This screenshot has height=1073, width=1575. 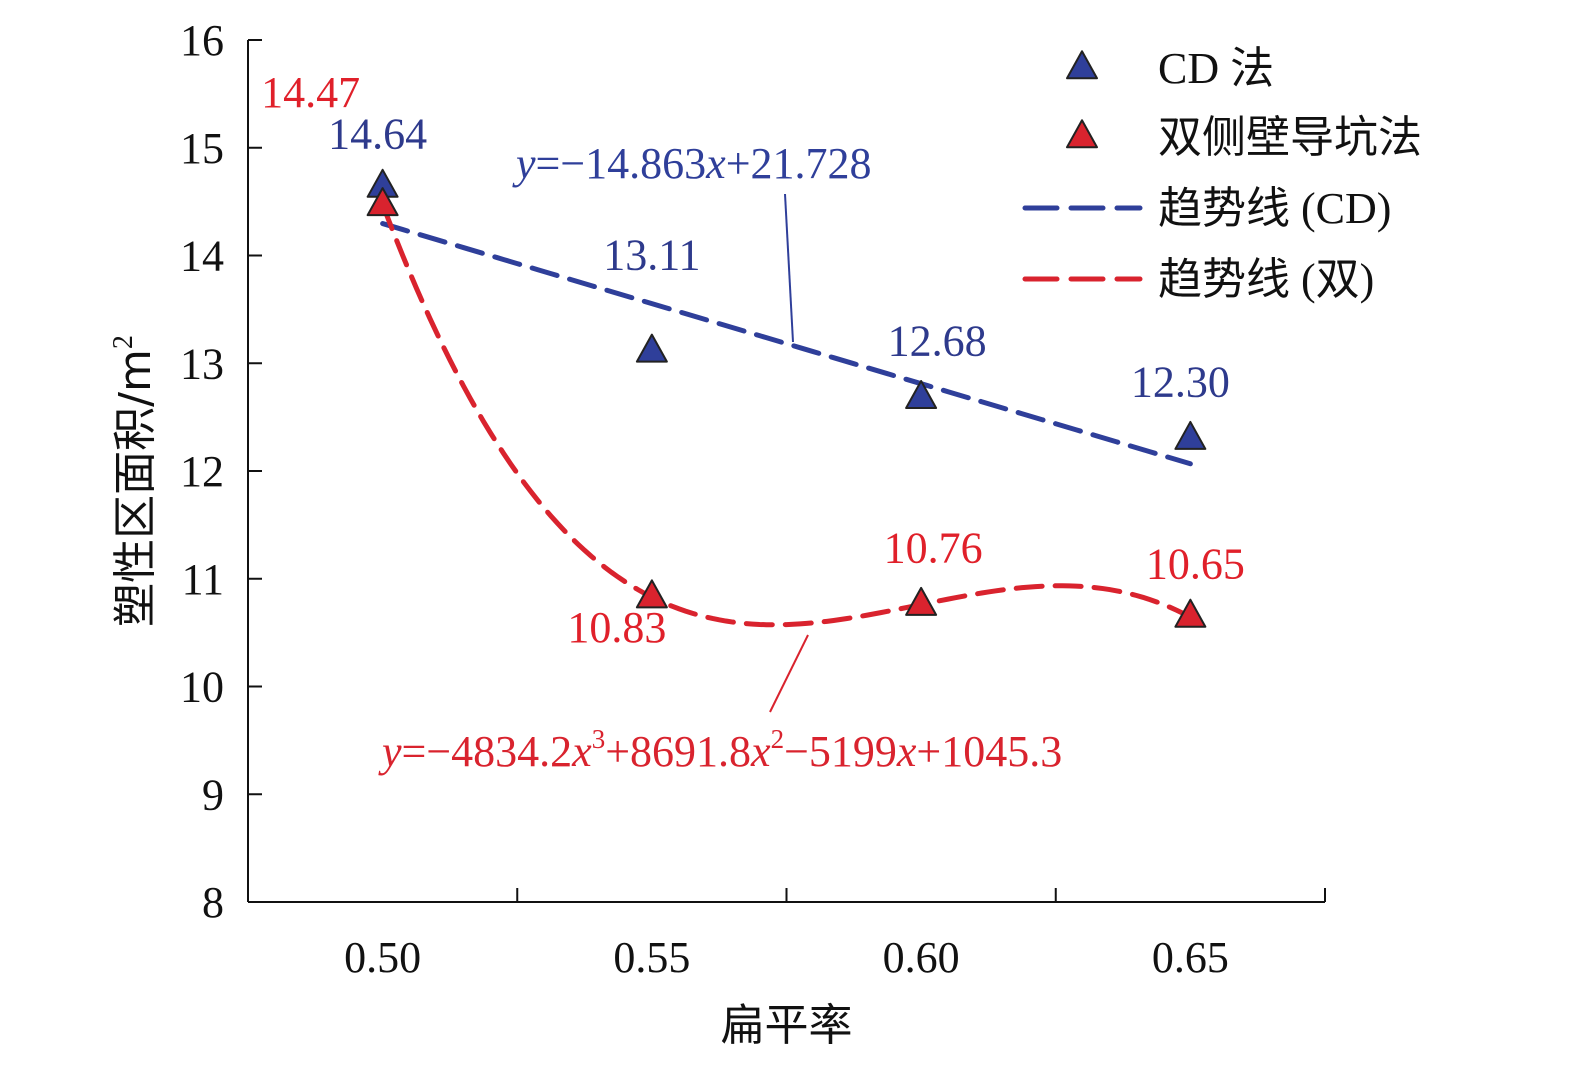 What do you see at coordinates (840, 751) in the screenshot?
I see `equation-term: −5199` at bounding box center [840, 751].